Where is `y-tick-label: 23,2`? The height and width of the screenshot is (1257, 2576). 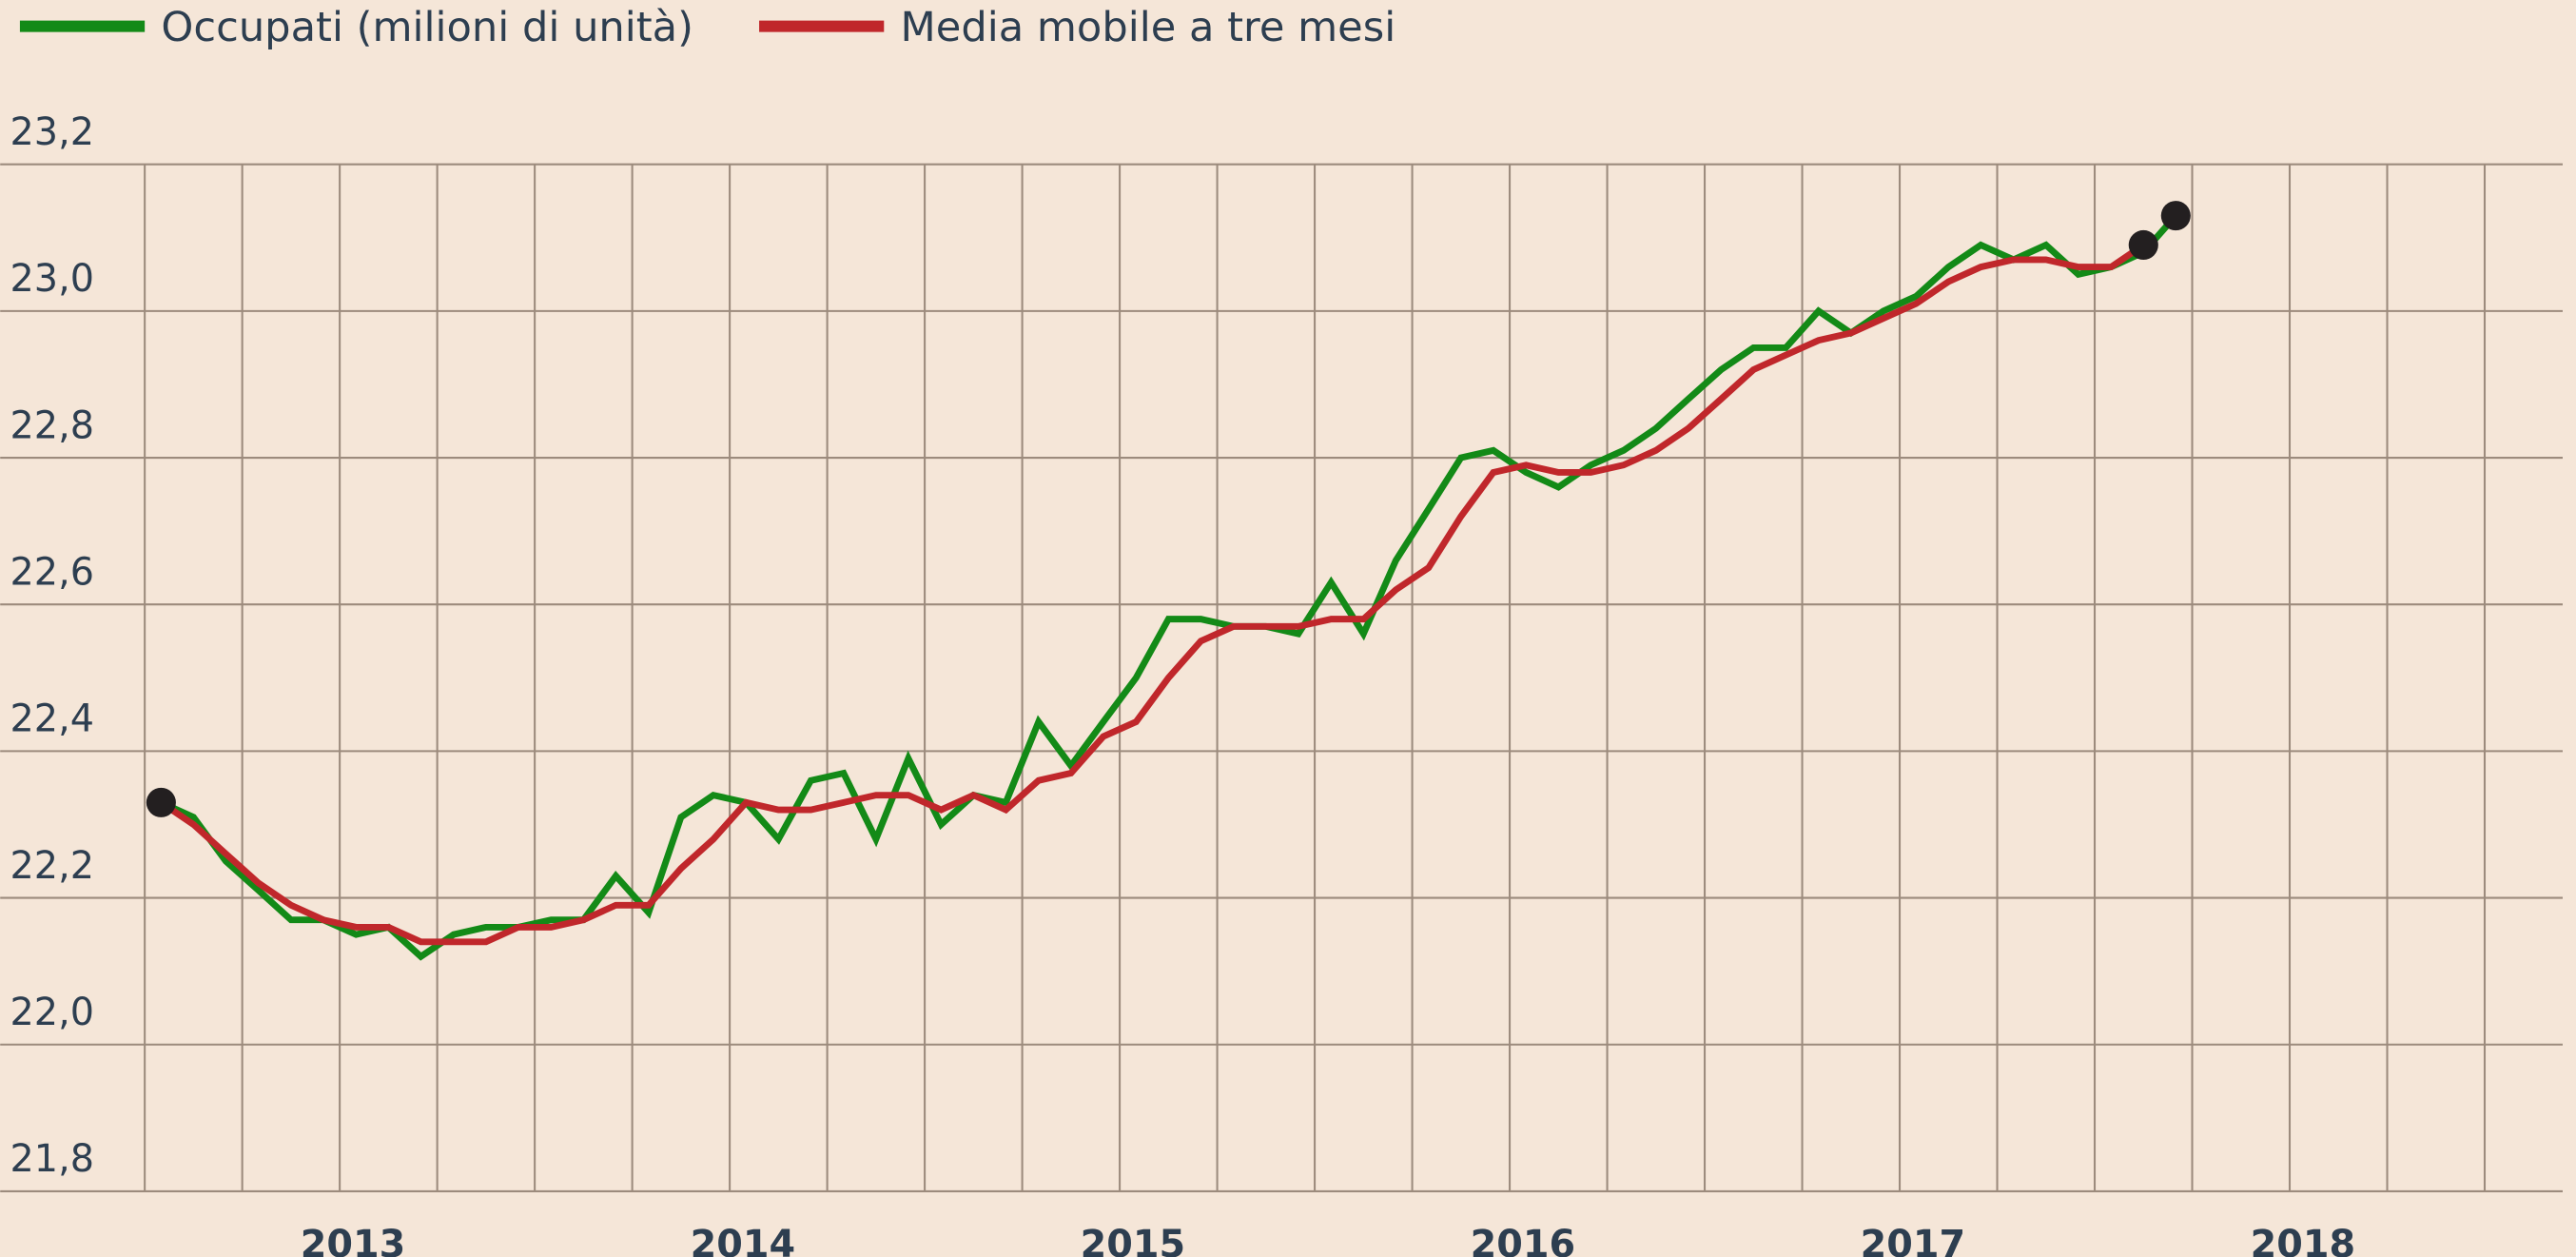 y-tick-label: 23,2 is located at coordinates (52, 132).